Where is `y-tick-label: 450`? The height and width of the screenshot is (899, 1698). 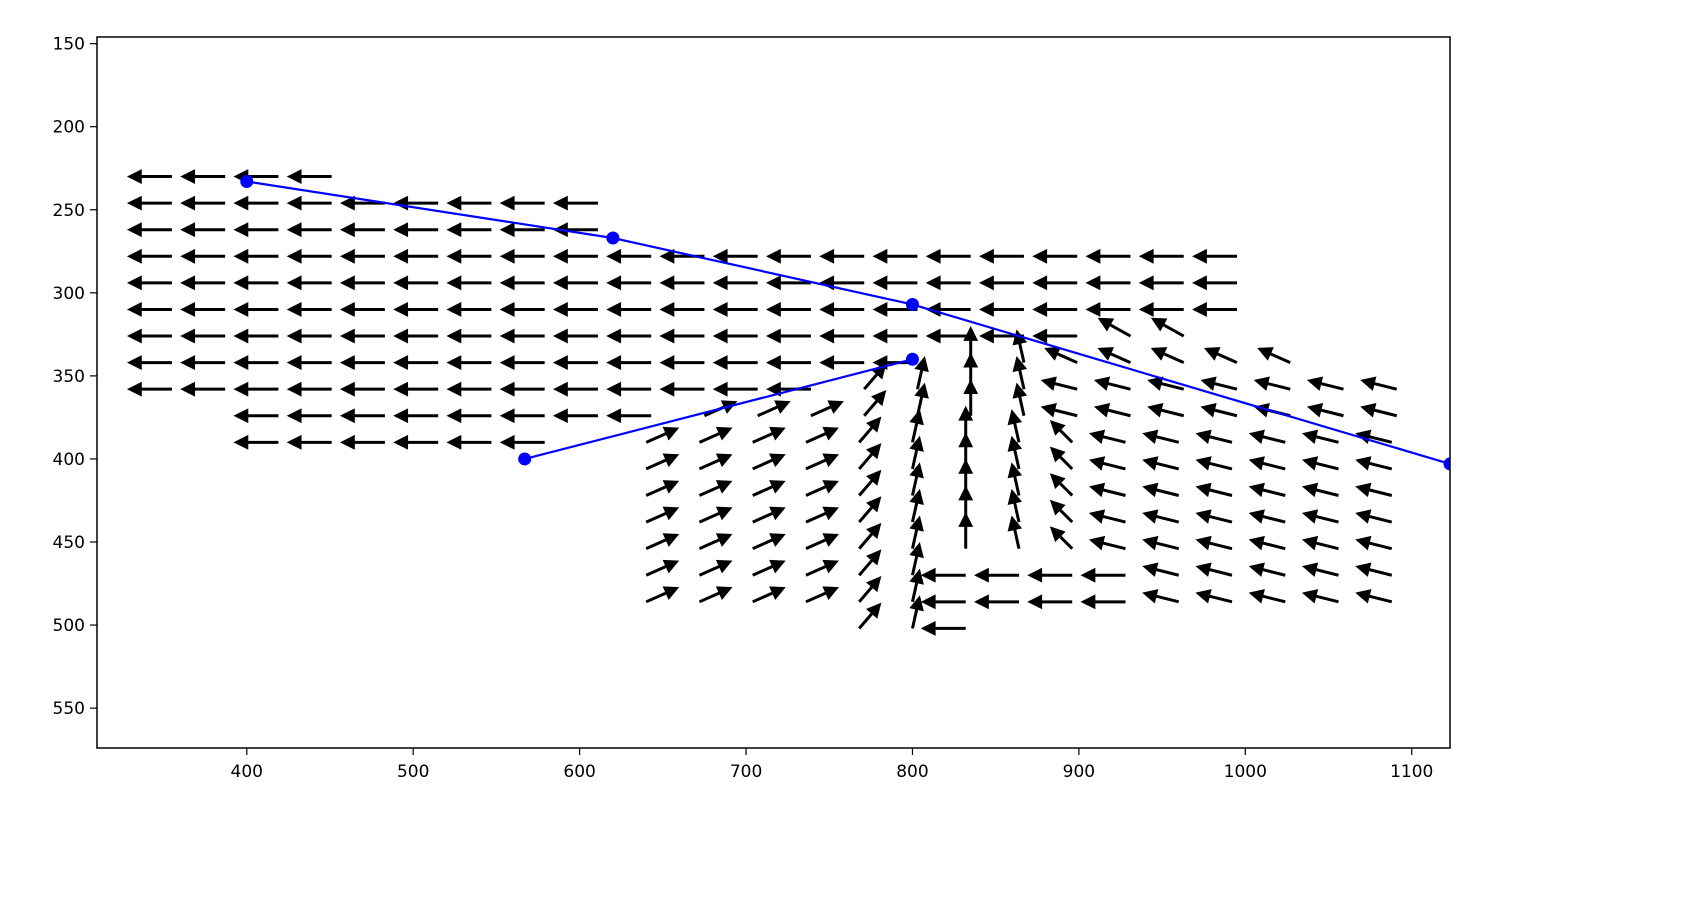 y-tick-label: 450 is located at coordinates (69, 543).